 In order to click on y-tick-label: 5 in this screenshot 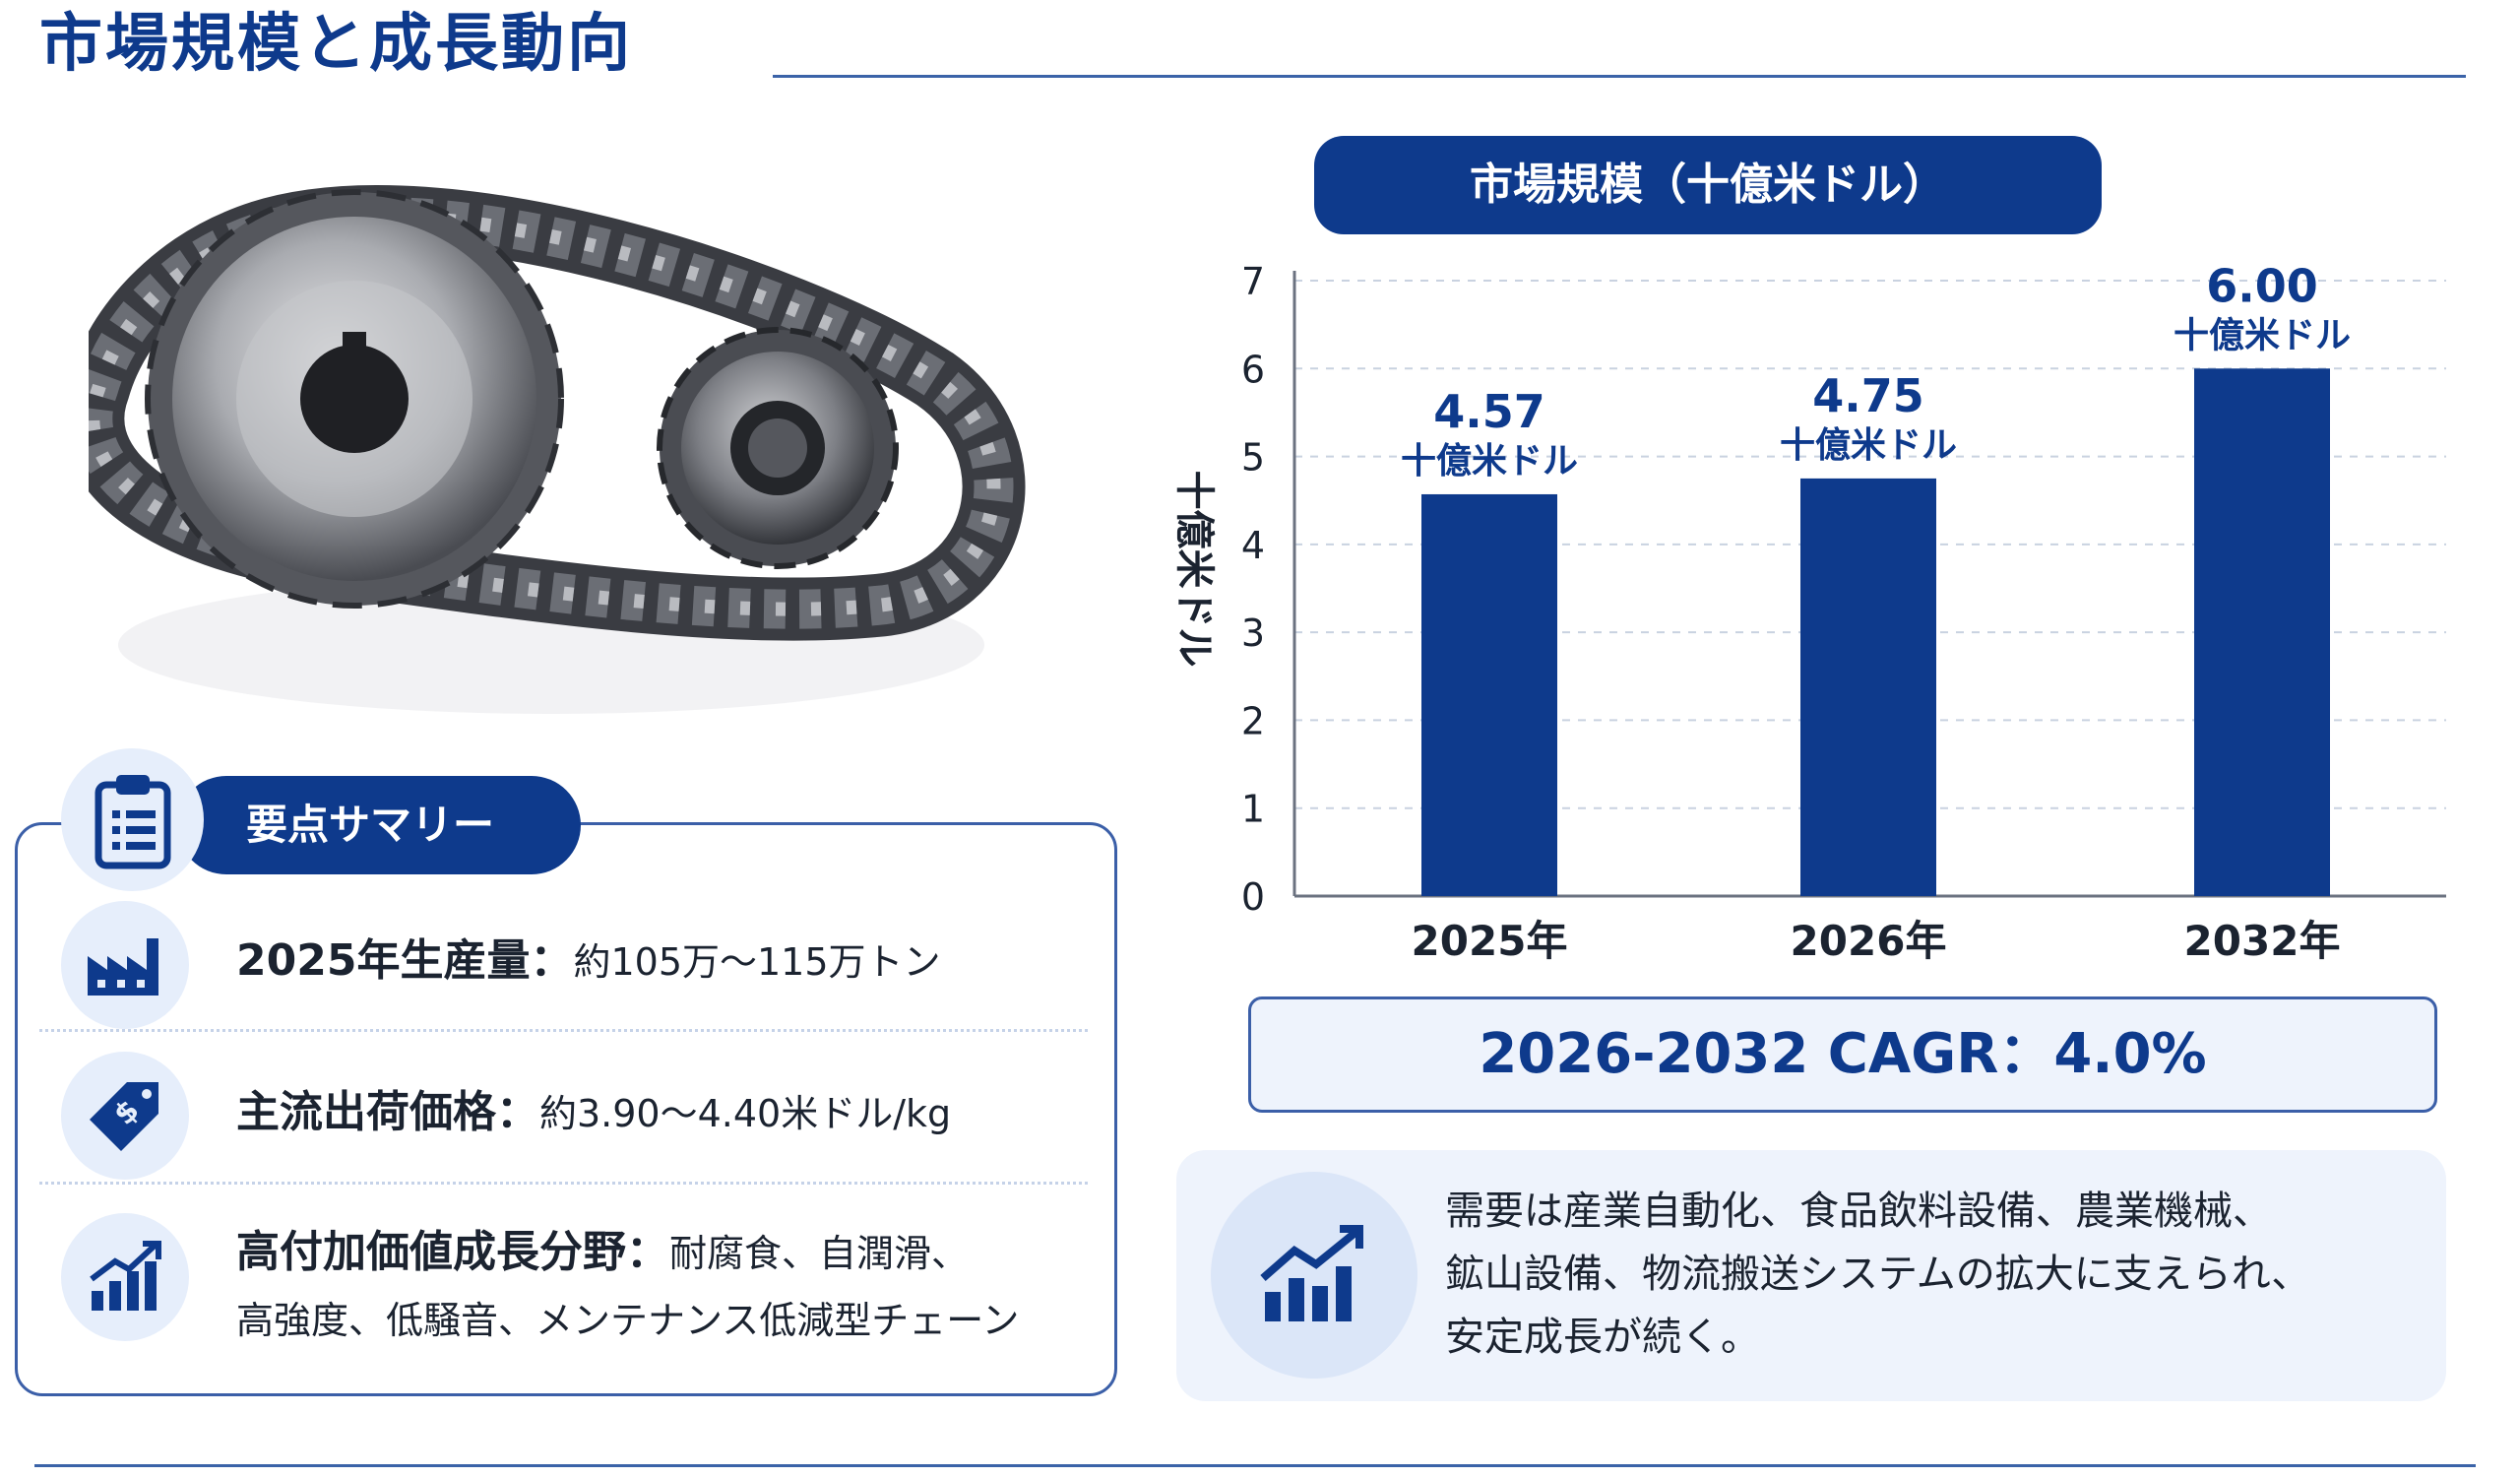, I will do `click(1253, 458)`.